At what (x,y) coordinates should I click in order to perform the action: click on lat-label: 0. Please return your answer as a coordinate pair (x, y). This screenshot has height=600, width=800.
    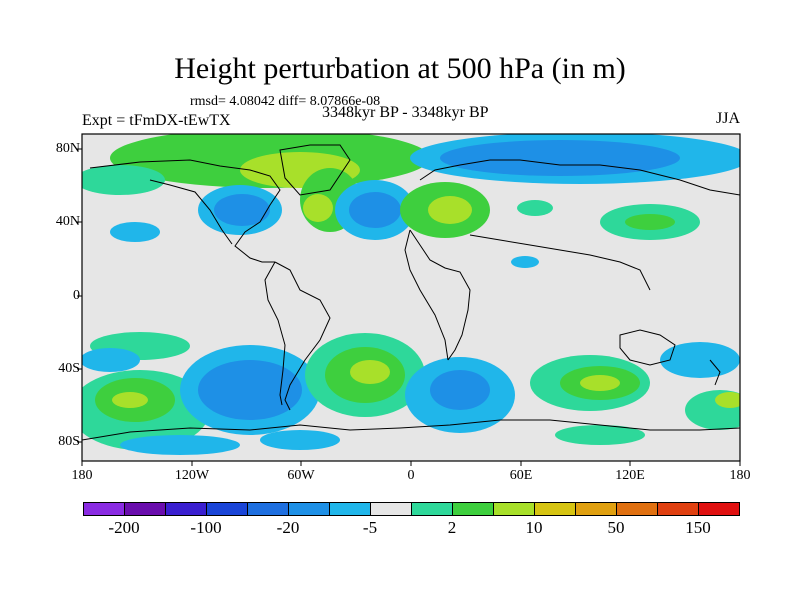
    Looking at the image, I should click on (76, 295).